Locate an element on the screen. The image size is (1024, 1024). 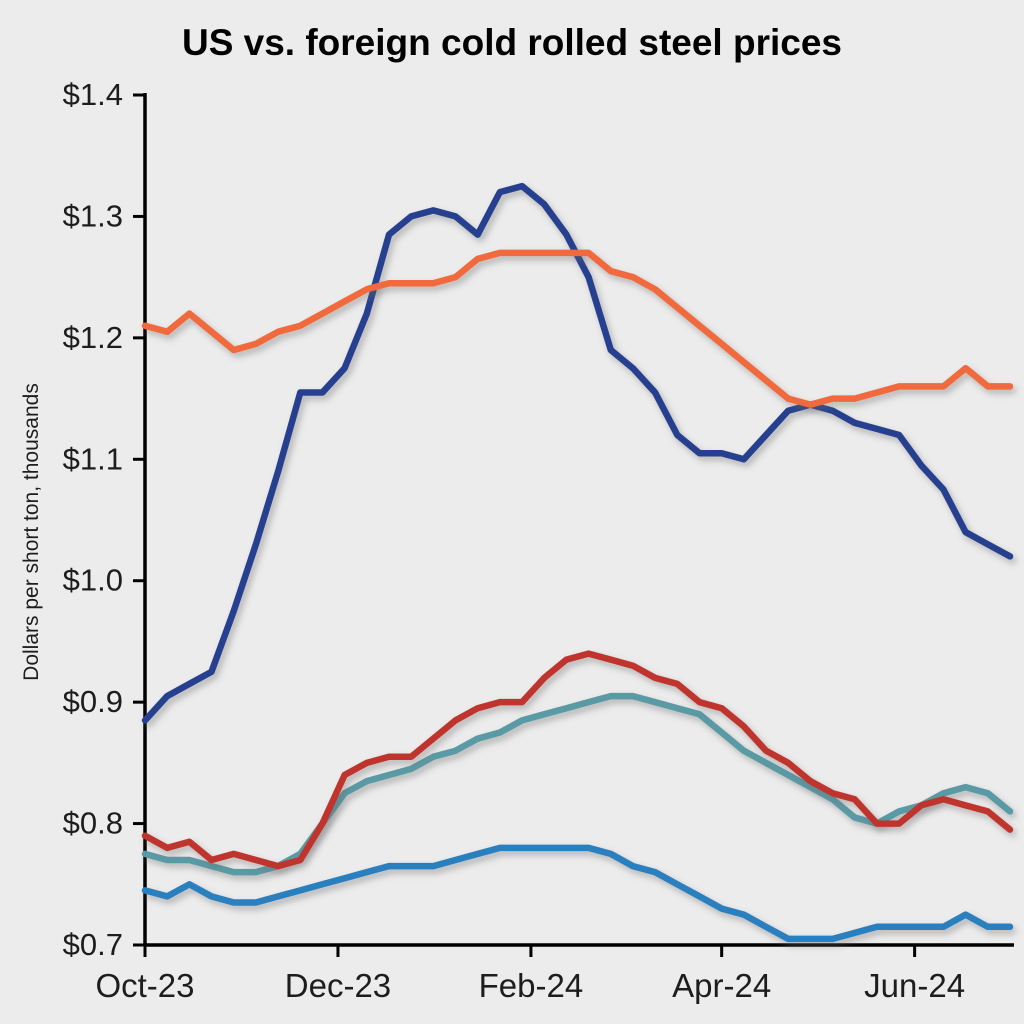
y-tick-label: $0.9 is located at coordinates (93, 701).